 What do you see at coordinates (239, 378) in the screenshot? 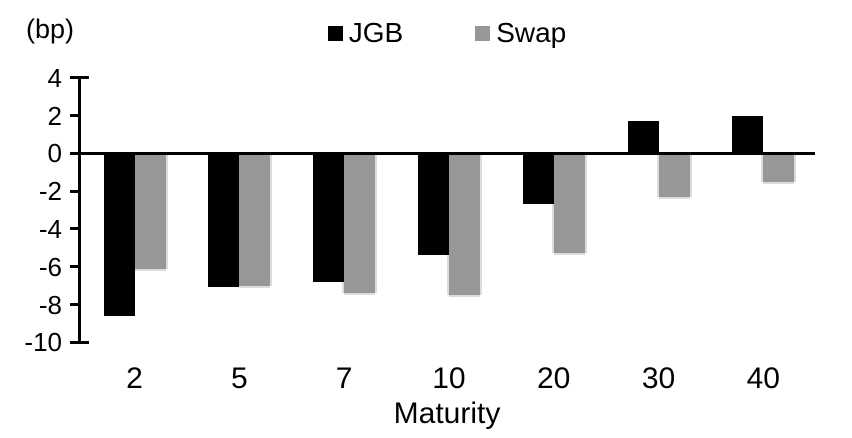
I see `x-tick-label-5: 5` at bounding box center [239, 378].